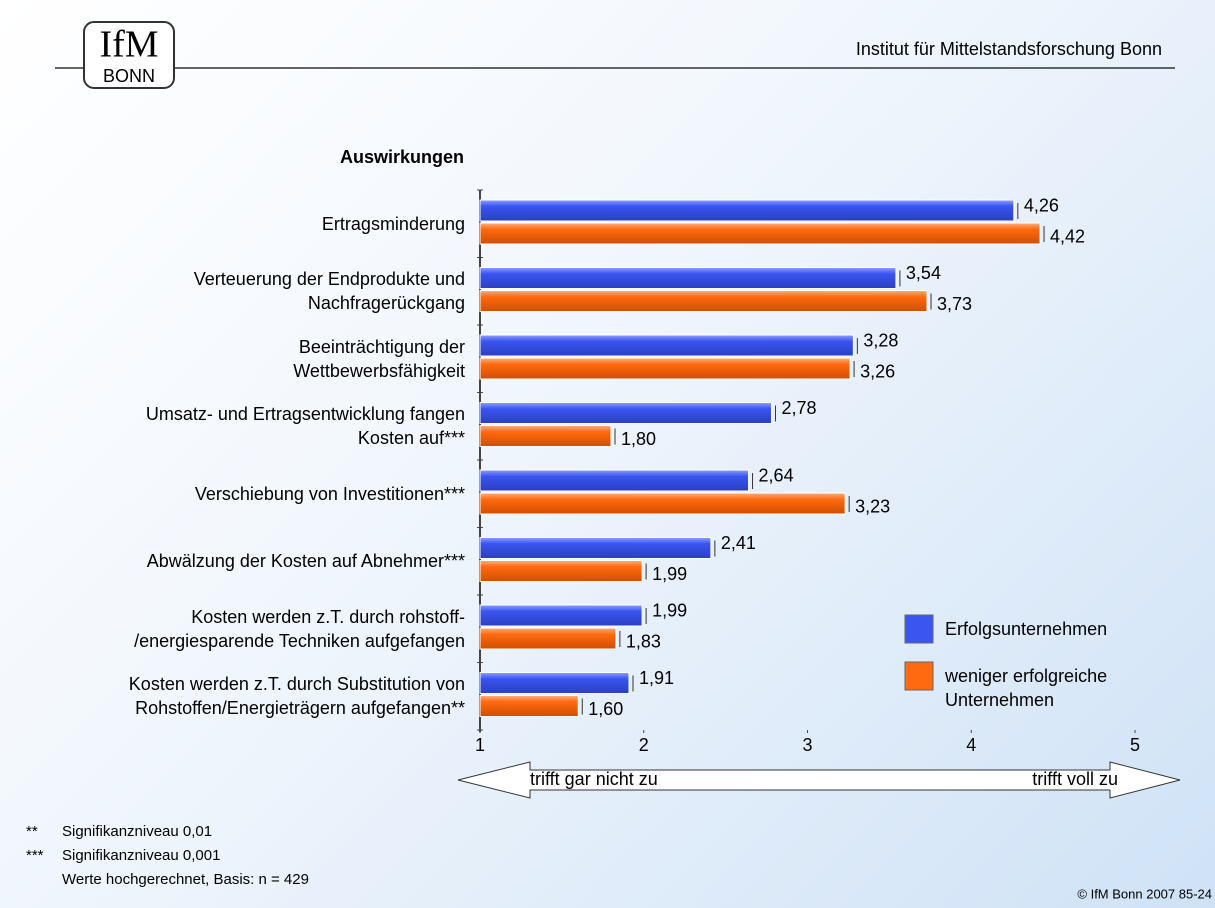 This screenshot has width=1215, height=908. What do you see at coordinates (137, 831) in the screenshot?
I see `footnote: Signifikanzniveau 0,01` at bounding box center [137, 831].